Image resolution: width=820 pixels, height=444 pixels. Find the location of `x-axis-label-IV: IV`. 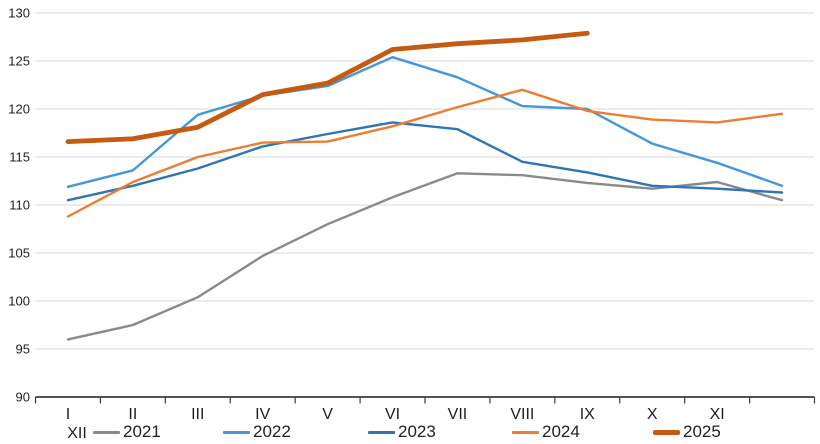

x-axis-label-IV: IV is located at coordinates (262, 414).